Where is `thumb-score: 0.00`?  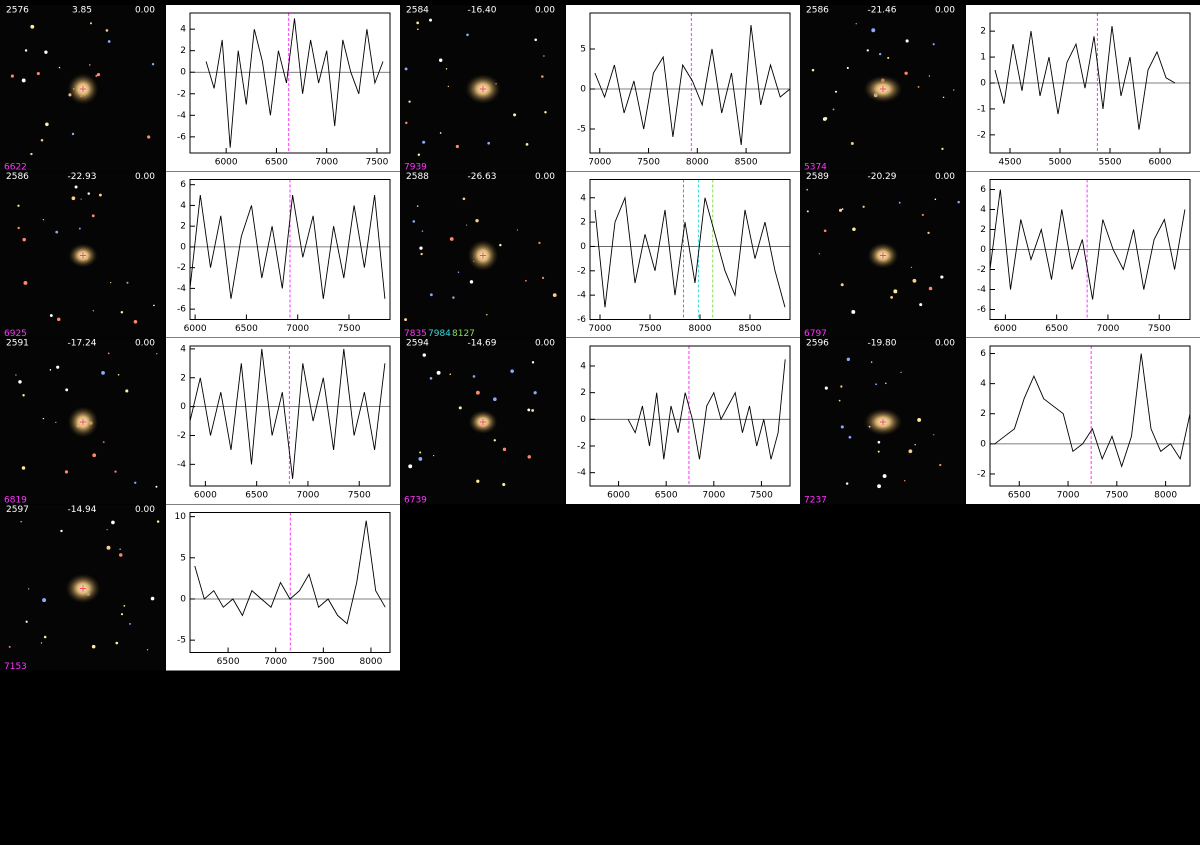 thumb-score: 0.00 is located at coordinates (145, 11).